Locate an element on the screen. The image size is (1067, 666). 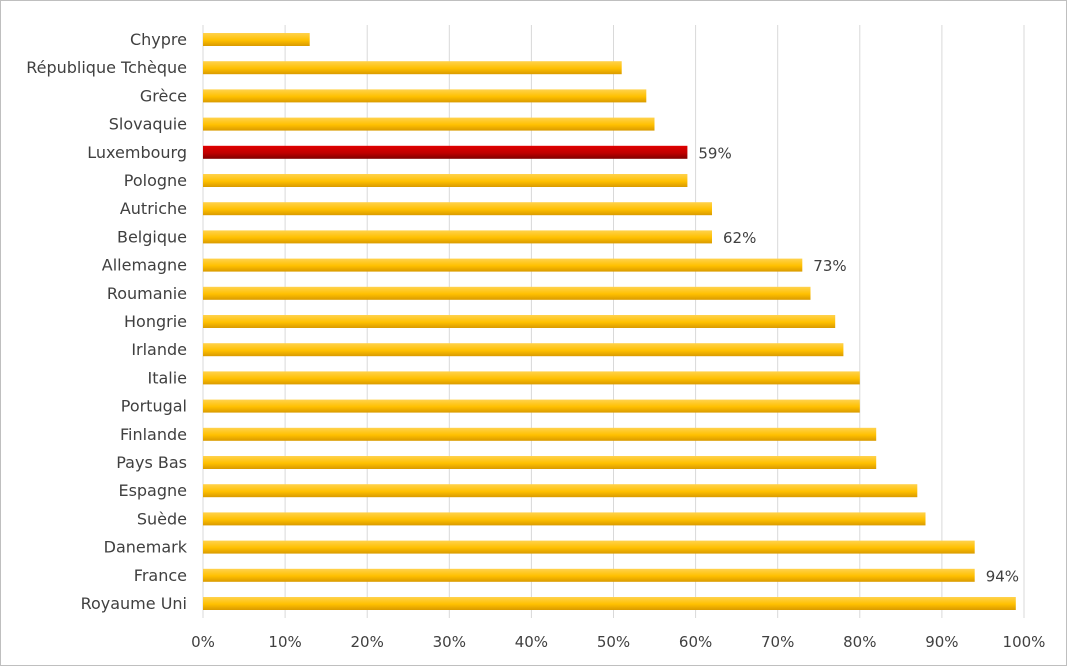
category-label: Allemagne is located at coordinates (144, 265).